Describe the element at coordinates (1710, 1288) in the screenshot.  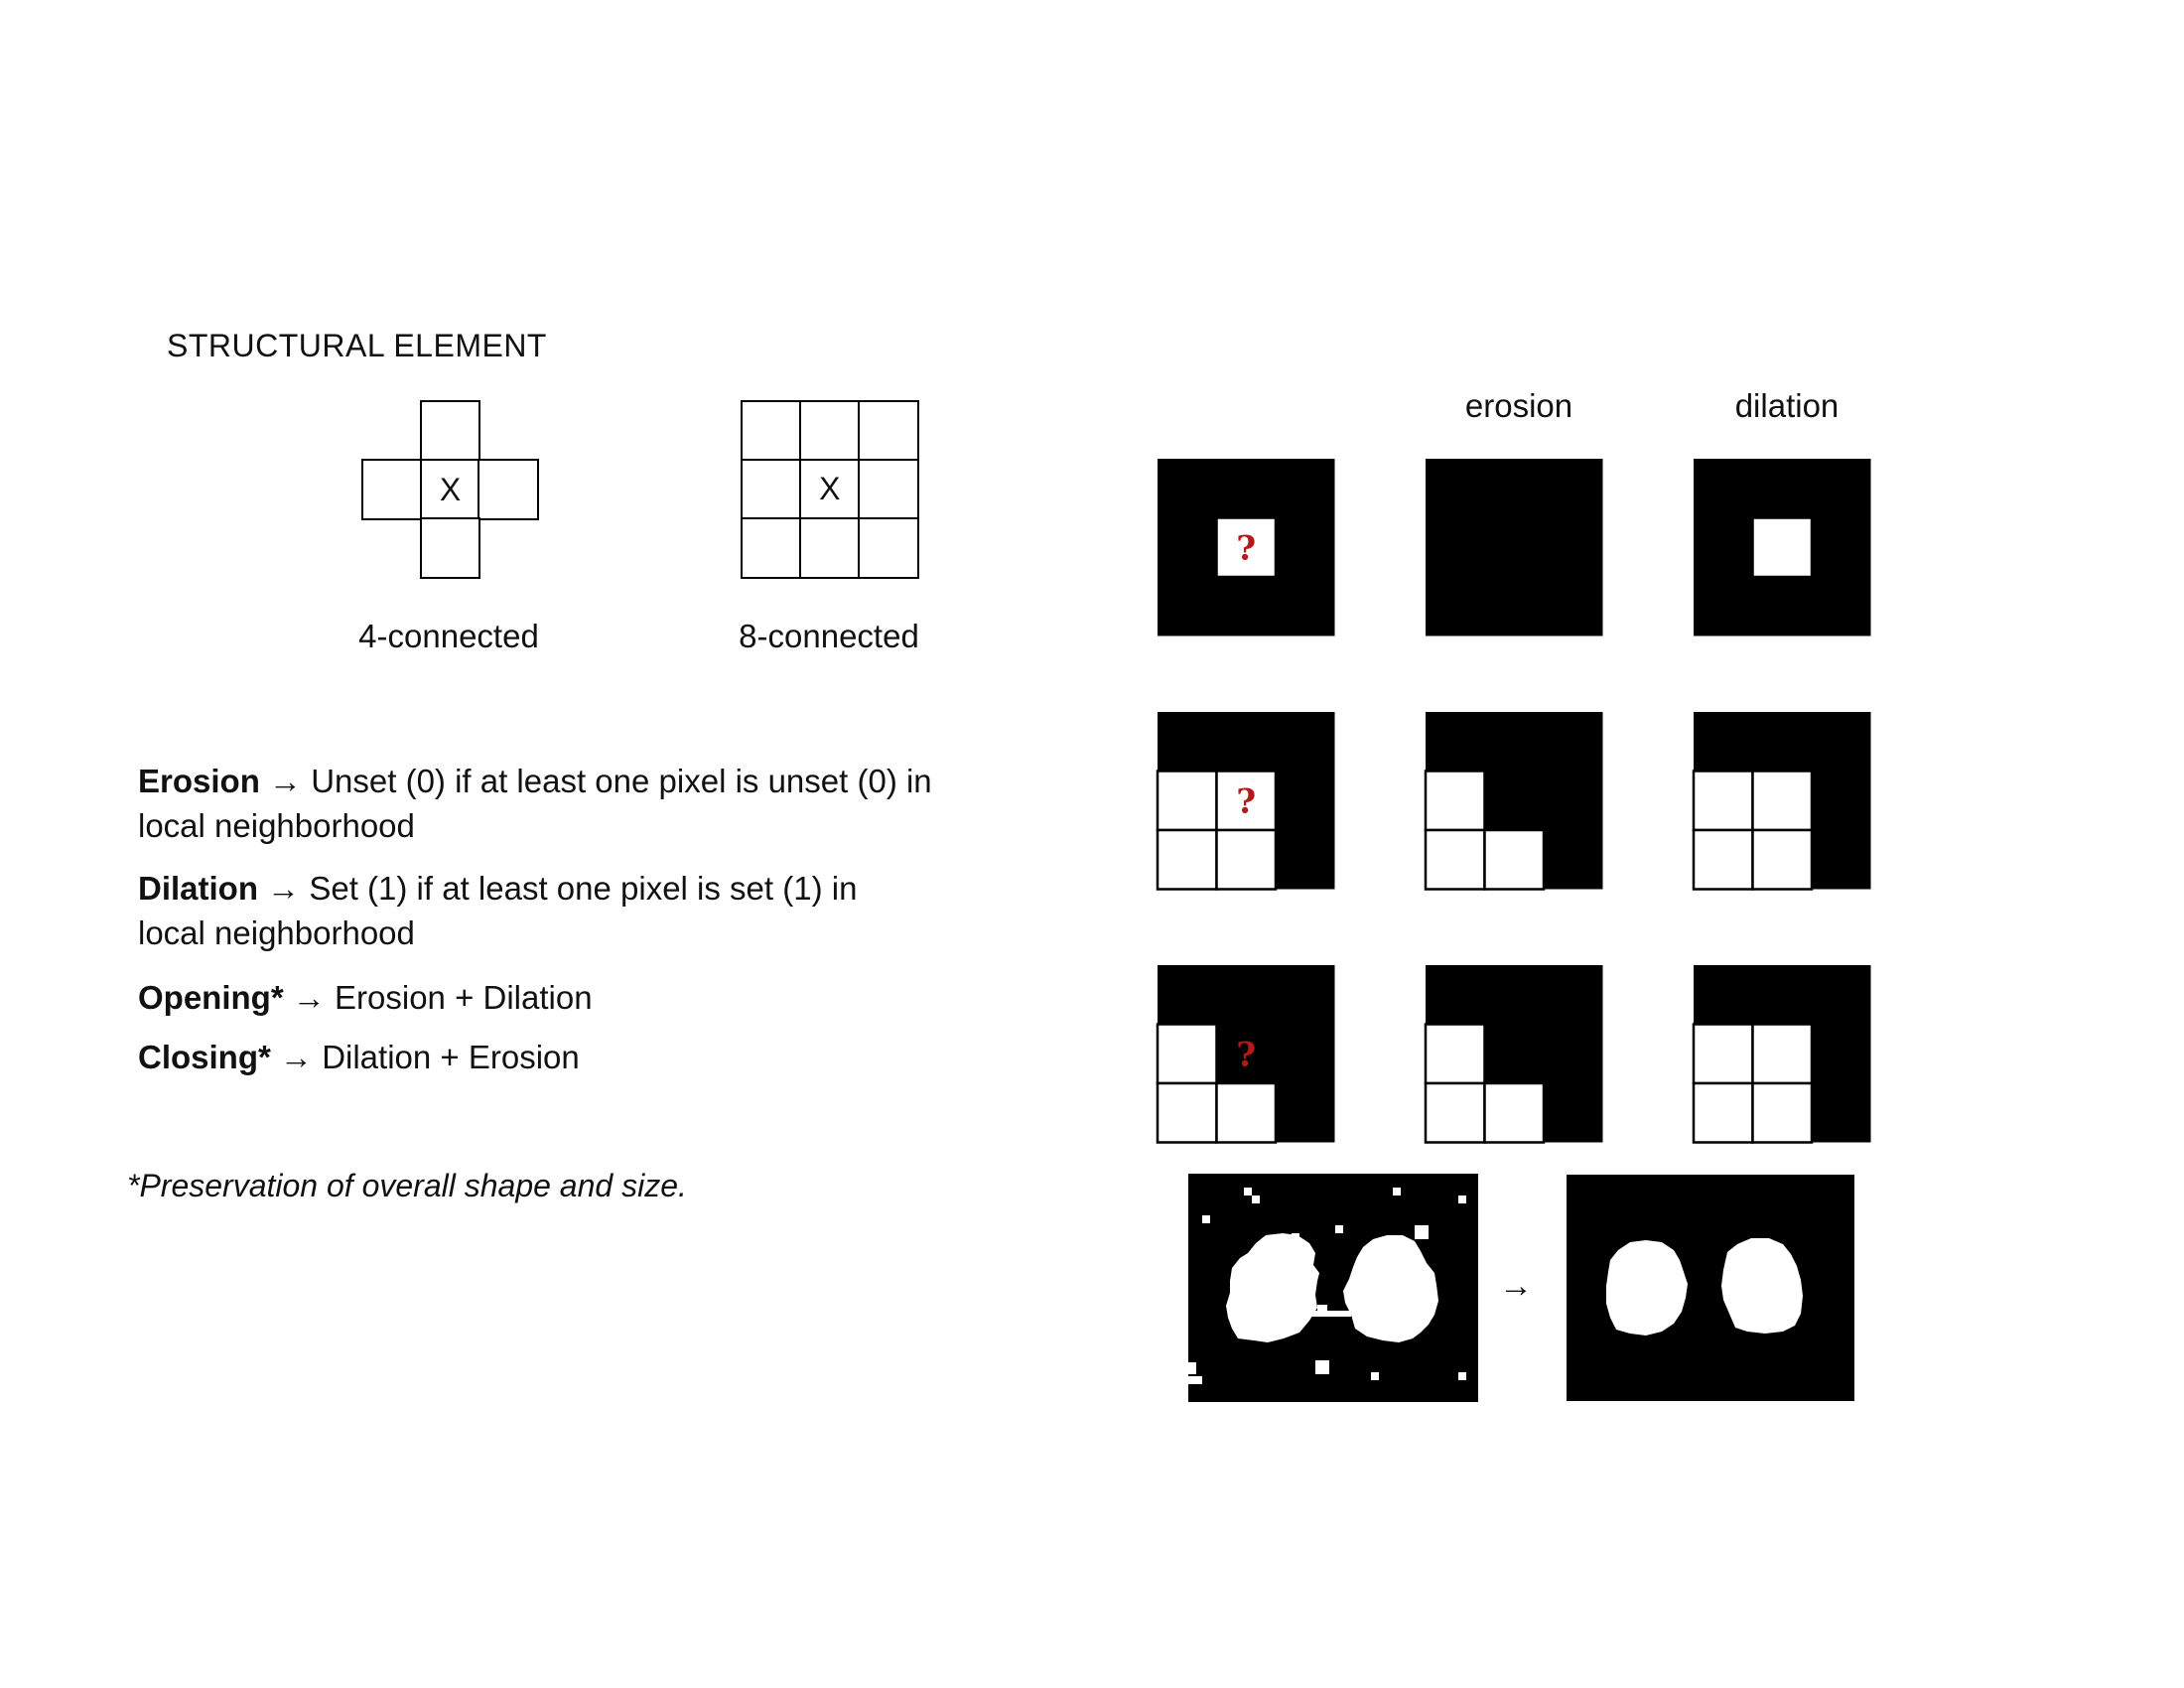
I see `cleaned-binary-image` at that location.